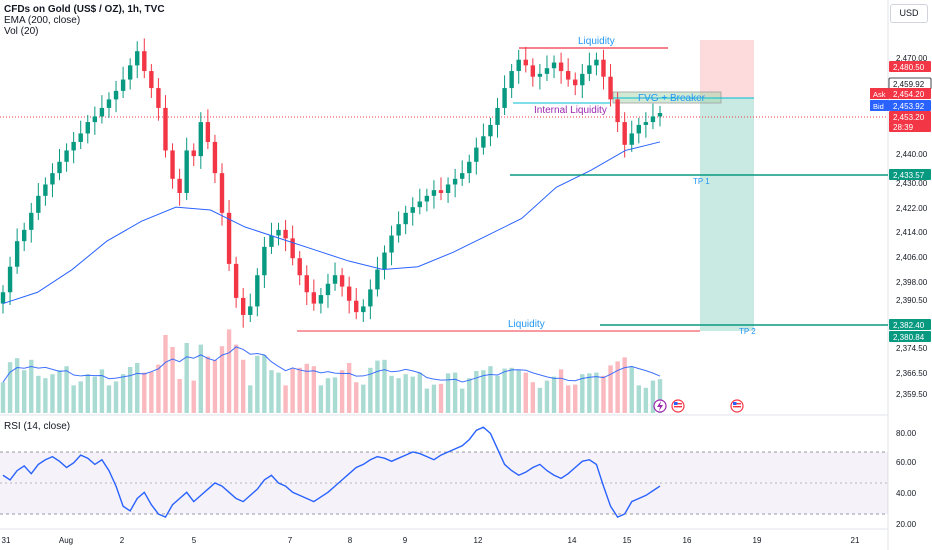 The width and height of the screenshot is (932, 550). What do you see at coordinates (727, 69) in the screenshot?
I see `stop-zone` at bounding box center [727, 69].